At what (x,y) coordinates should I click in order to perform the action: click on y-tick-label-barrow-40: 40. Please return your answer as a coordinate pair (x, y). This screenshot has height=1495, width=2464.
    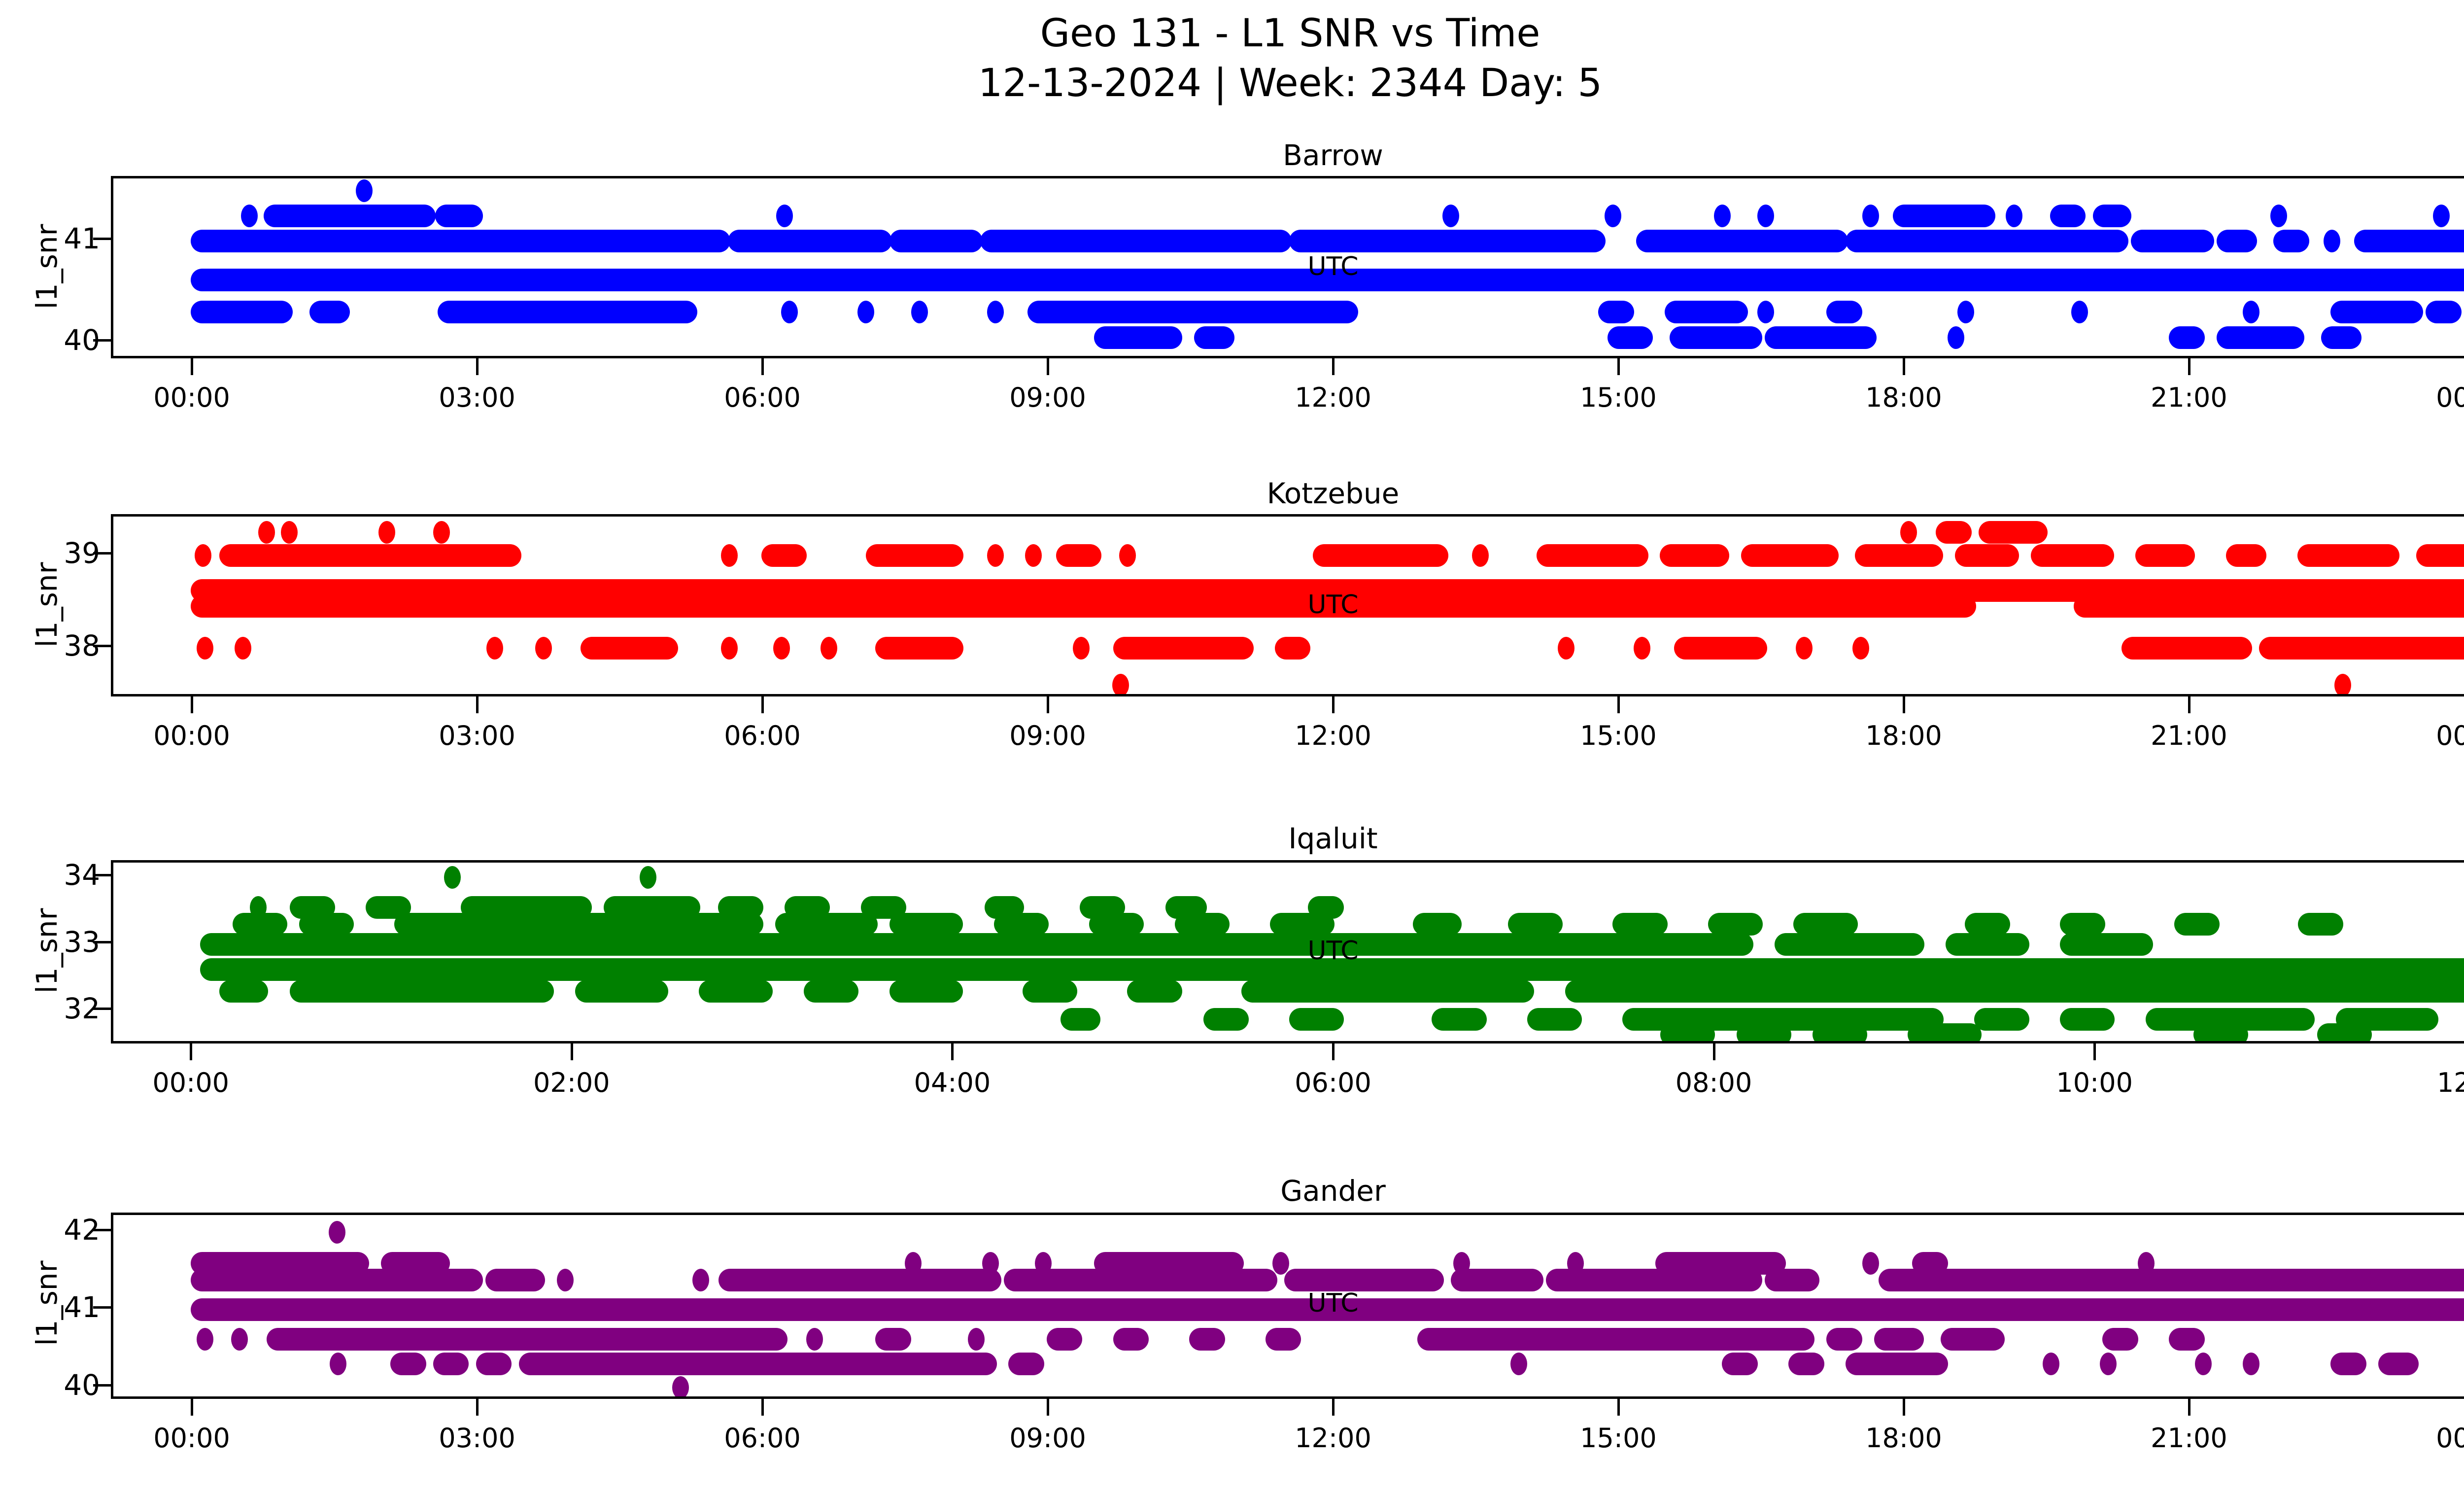
    Looking at the image, I should click on (82, 340).